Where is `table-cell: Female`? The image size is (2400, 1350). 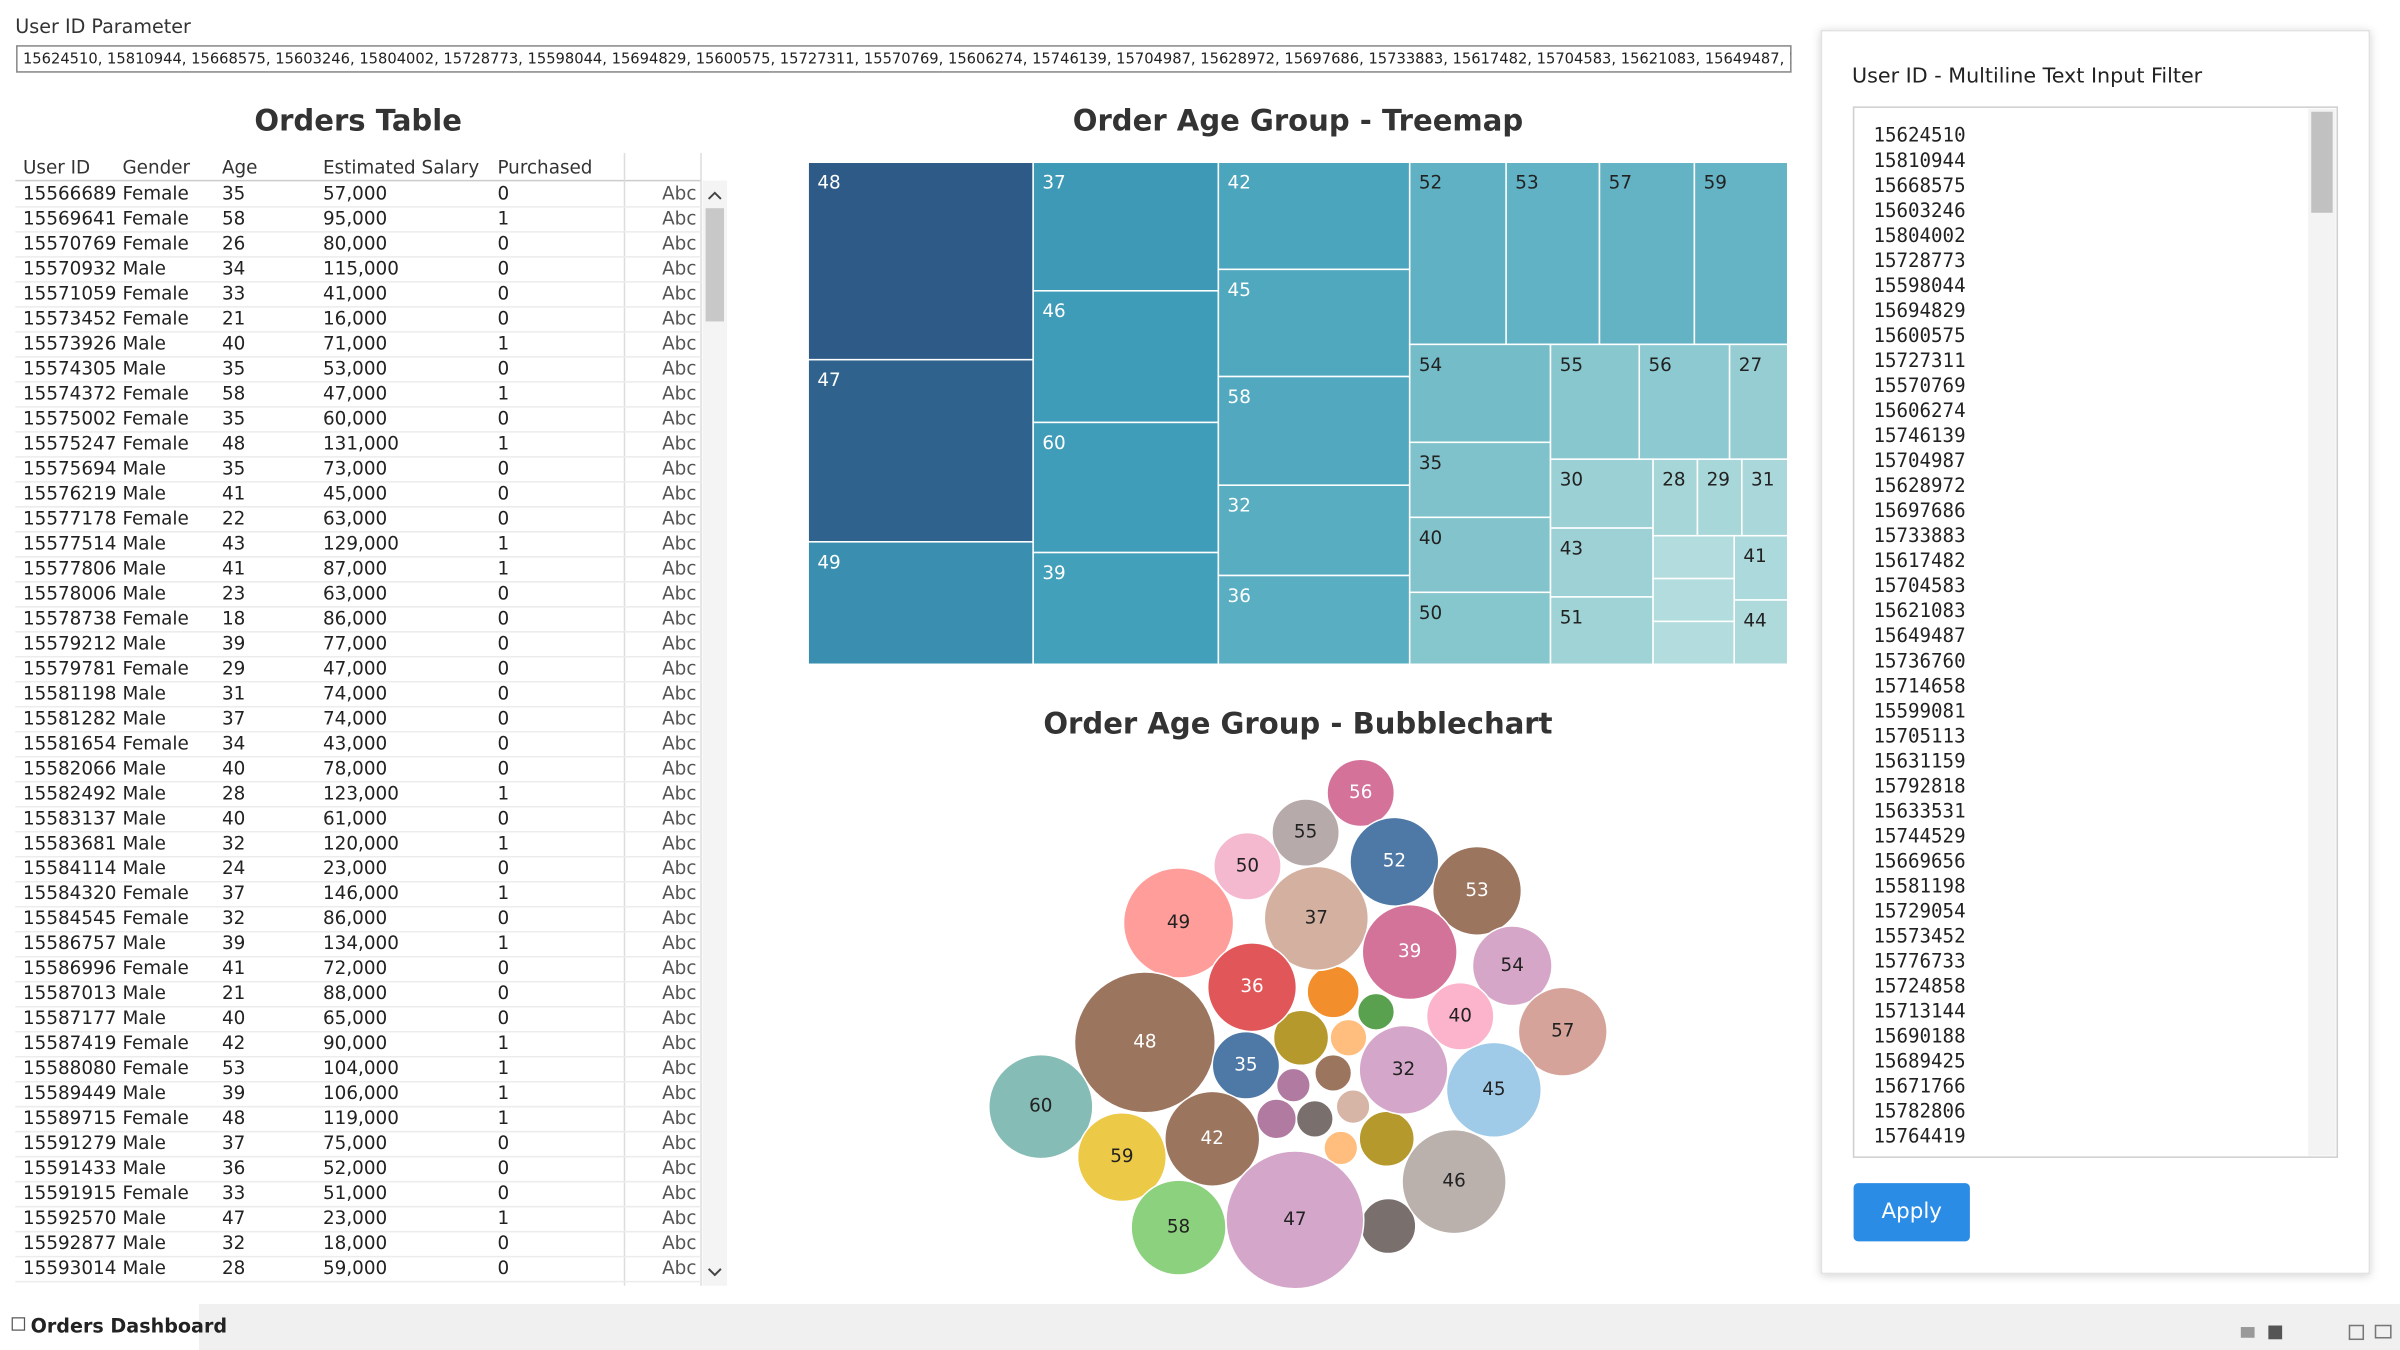 table-cell: Female is located at coordinates (155, 318).